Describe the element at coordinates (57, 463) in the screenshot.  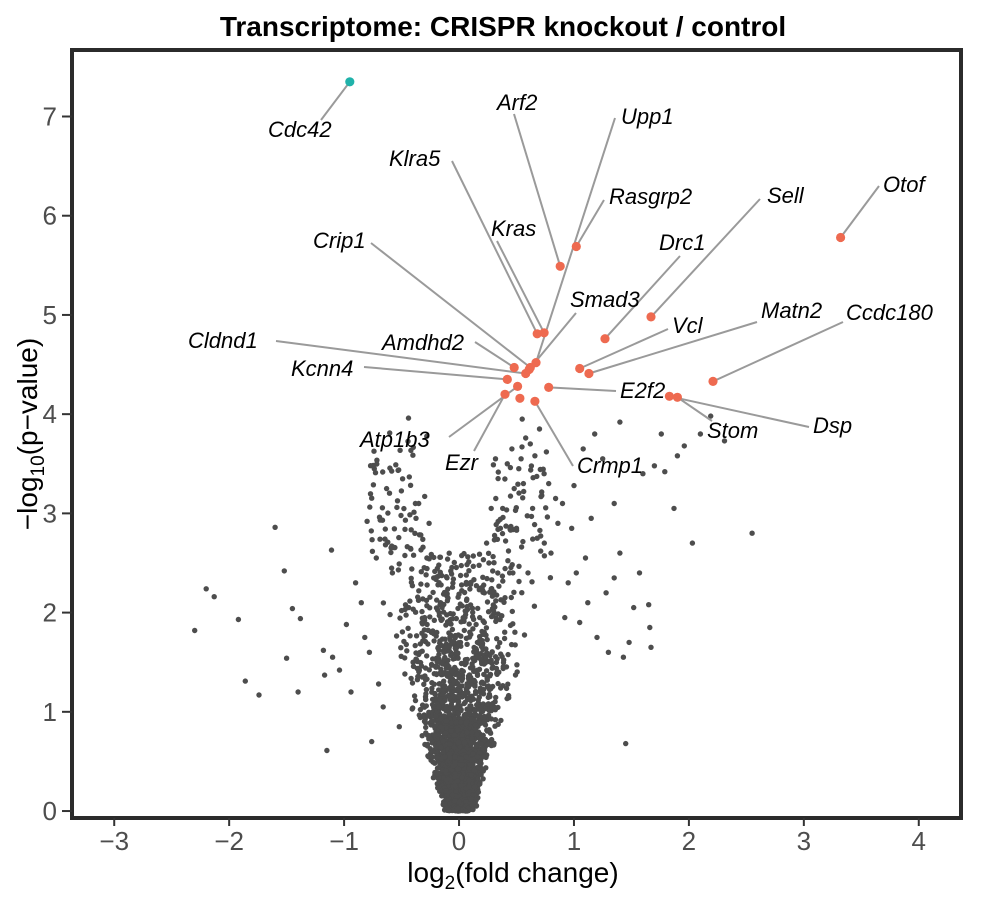
I see `y-axis: 0 1 2 3 4 5 6 7` at that location.